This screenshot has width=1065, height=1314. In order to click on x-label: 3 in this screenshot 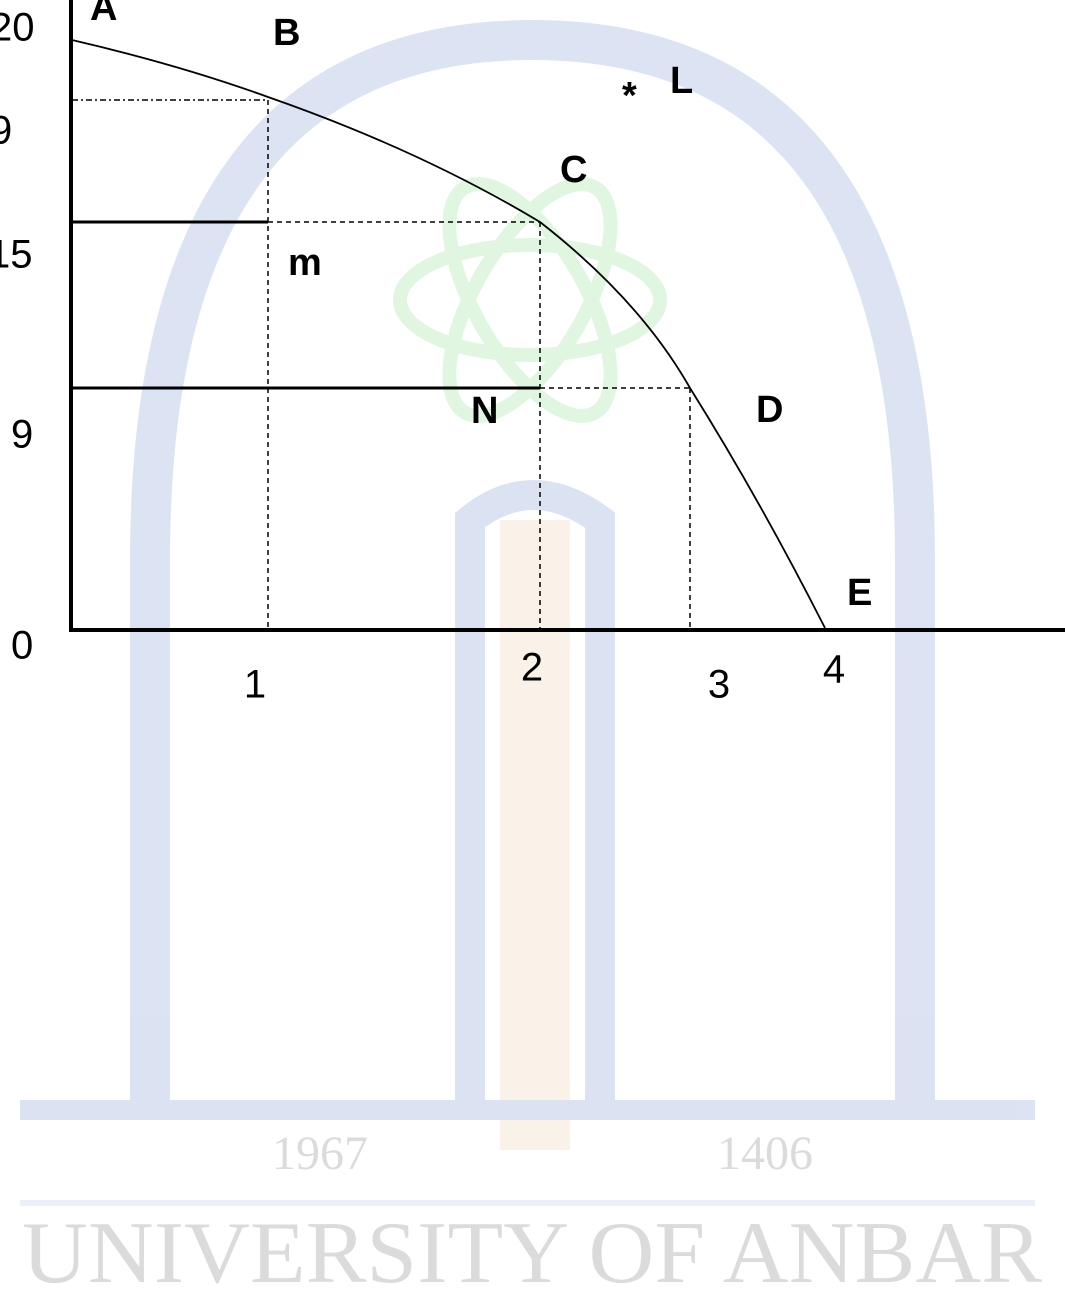, I will do `click(719, 685)`.